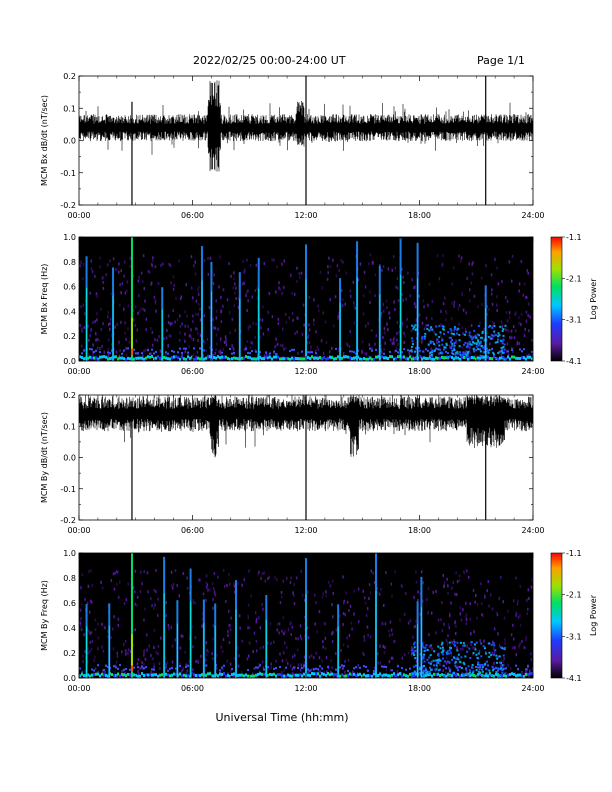 The width and height of the screenshot is (612, 792). I want to click on page-indicator: Page 1/1, so click(501, 60).